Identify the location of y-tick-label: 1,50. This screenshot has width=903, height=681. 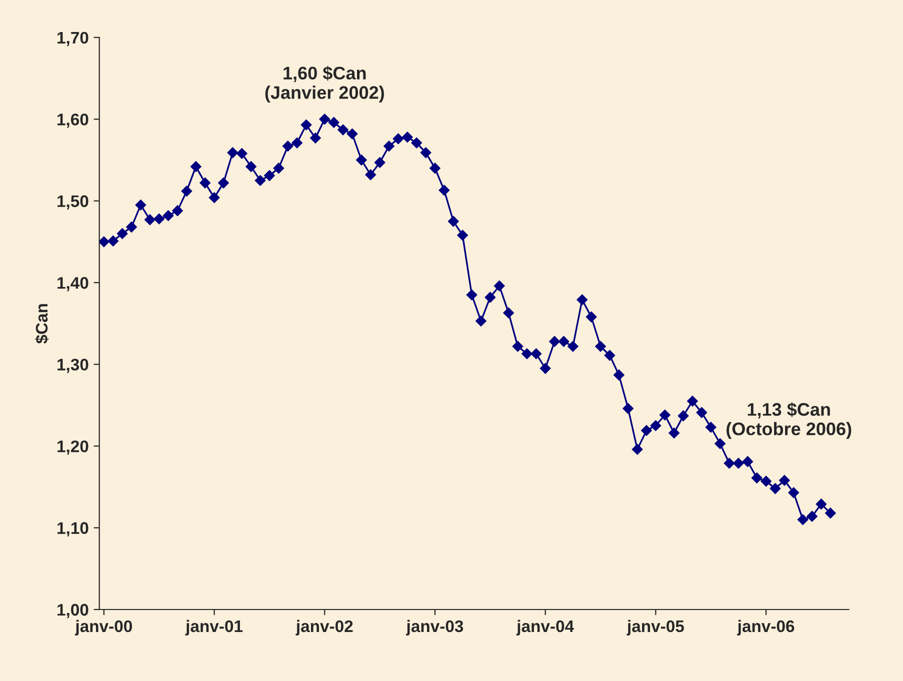
(73, 202).